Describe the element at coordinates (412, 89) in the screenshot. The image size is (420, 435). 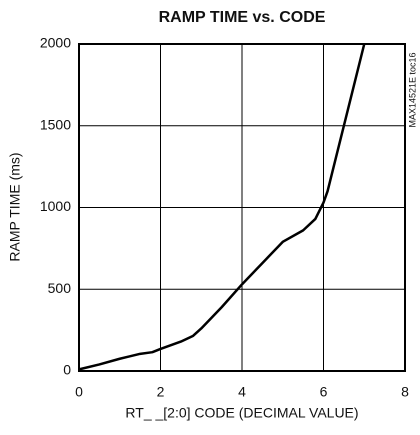
I see `annotation: MAX14521E toc16` at that location.